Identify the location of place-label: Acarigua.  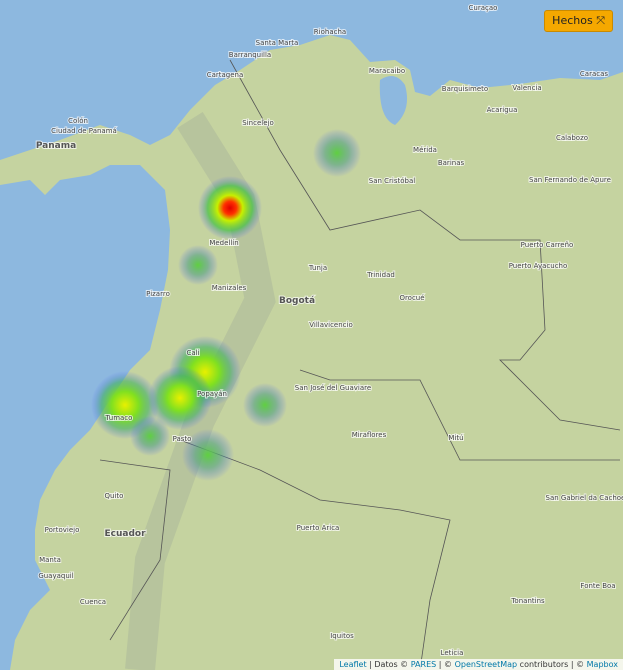
(502, 110).